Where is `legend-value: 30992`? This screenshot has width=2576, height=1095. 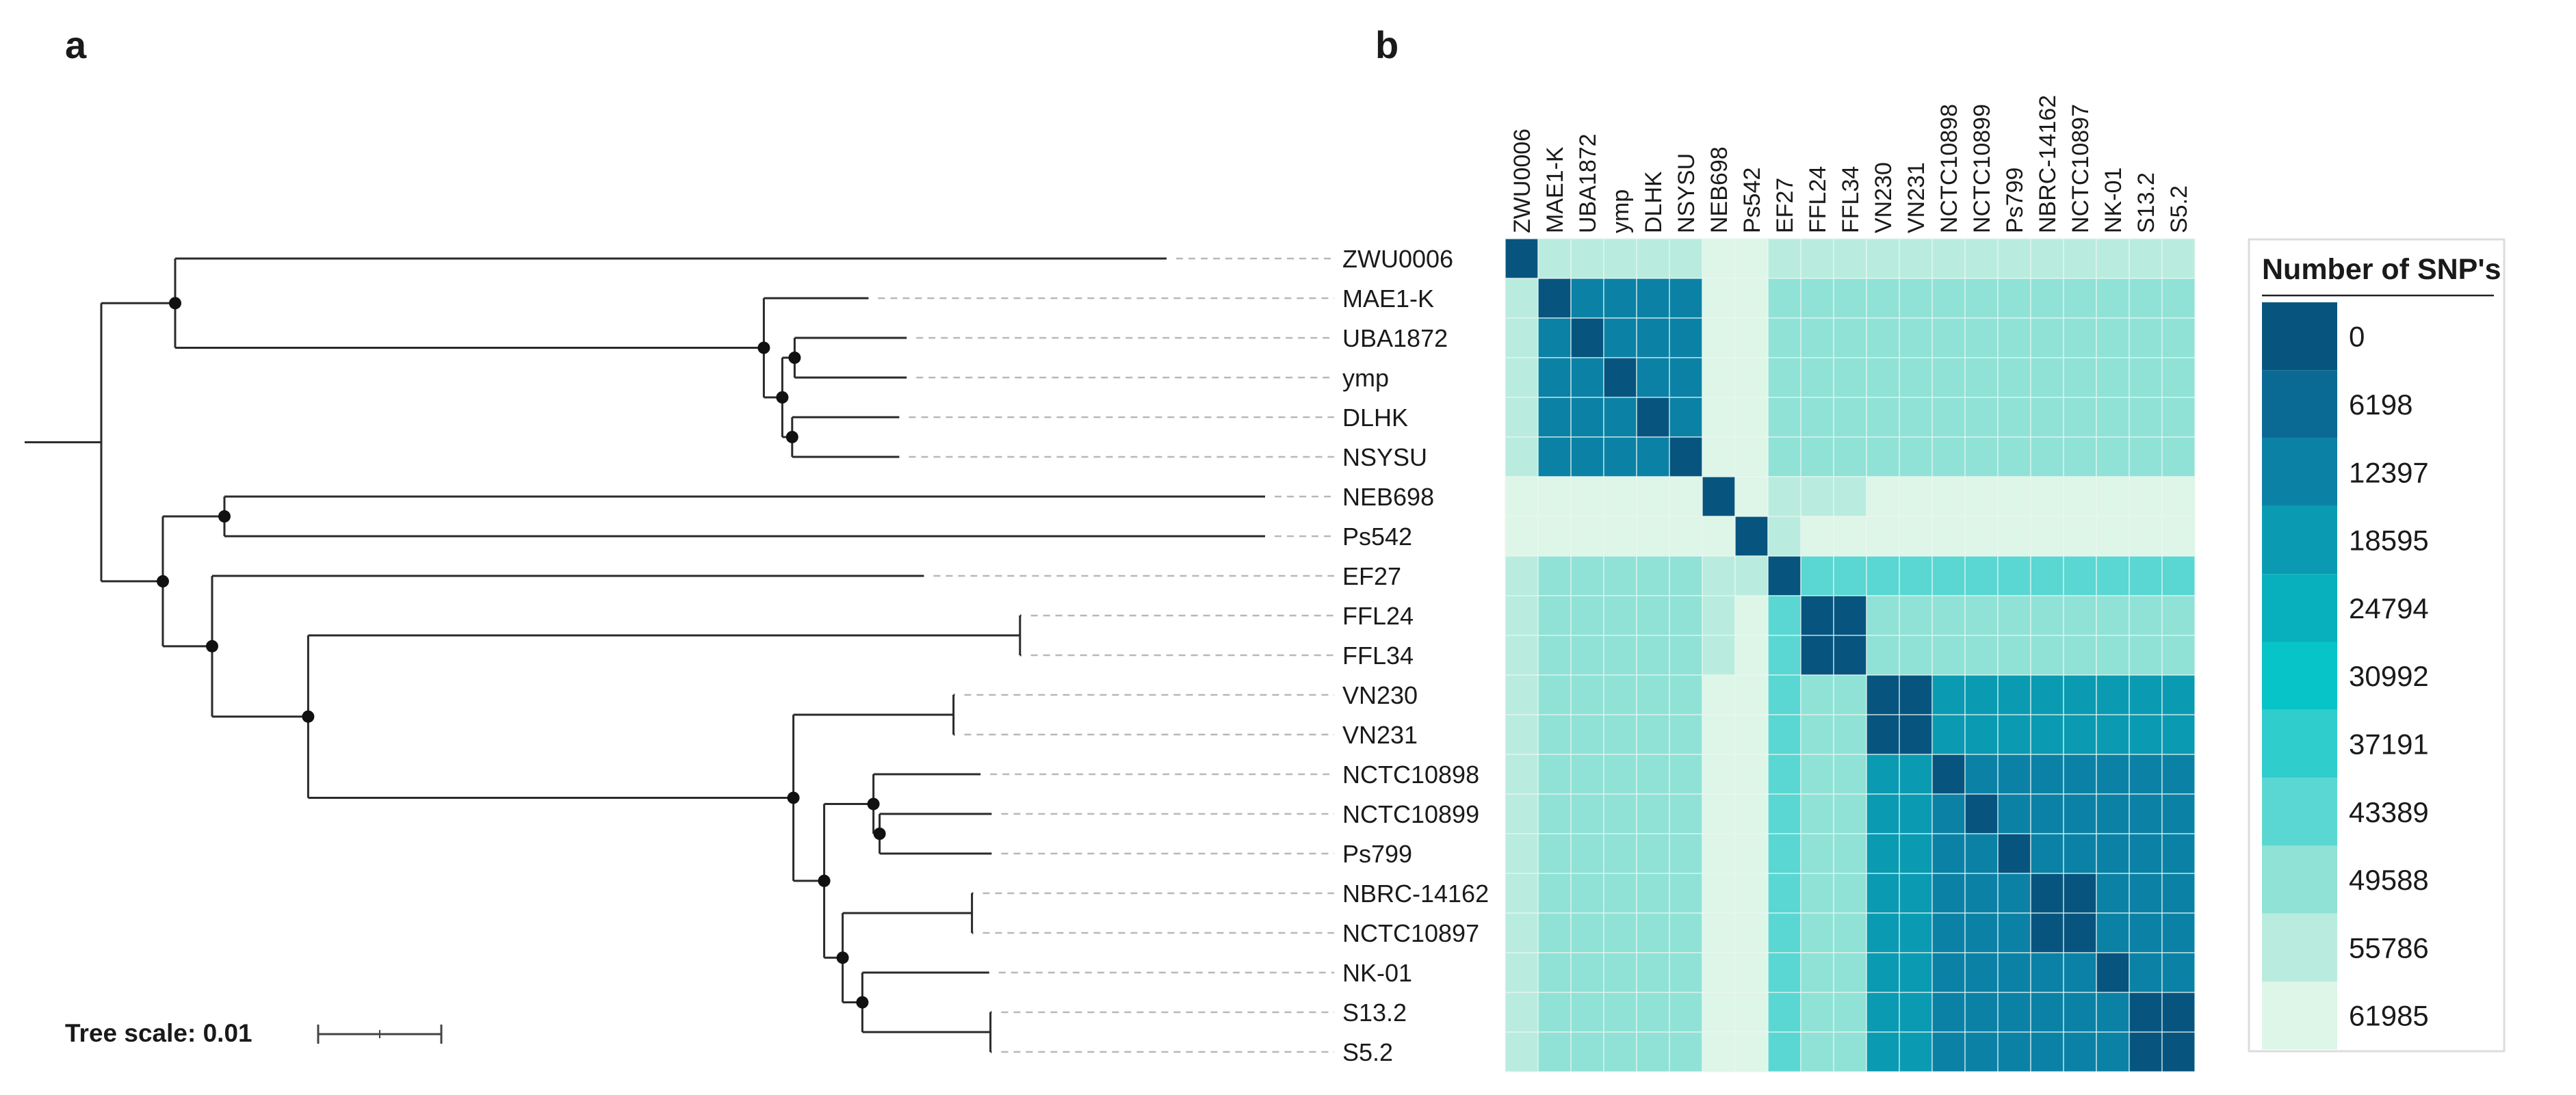 legend-value: 30992 is located at coordinates (2389, 676).